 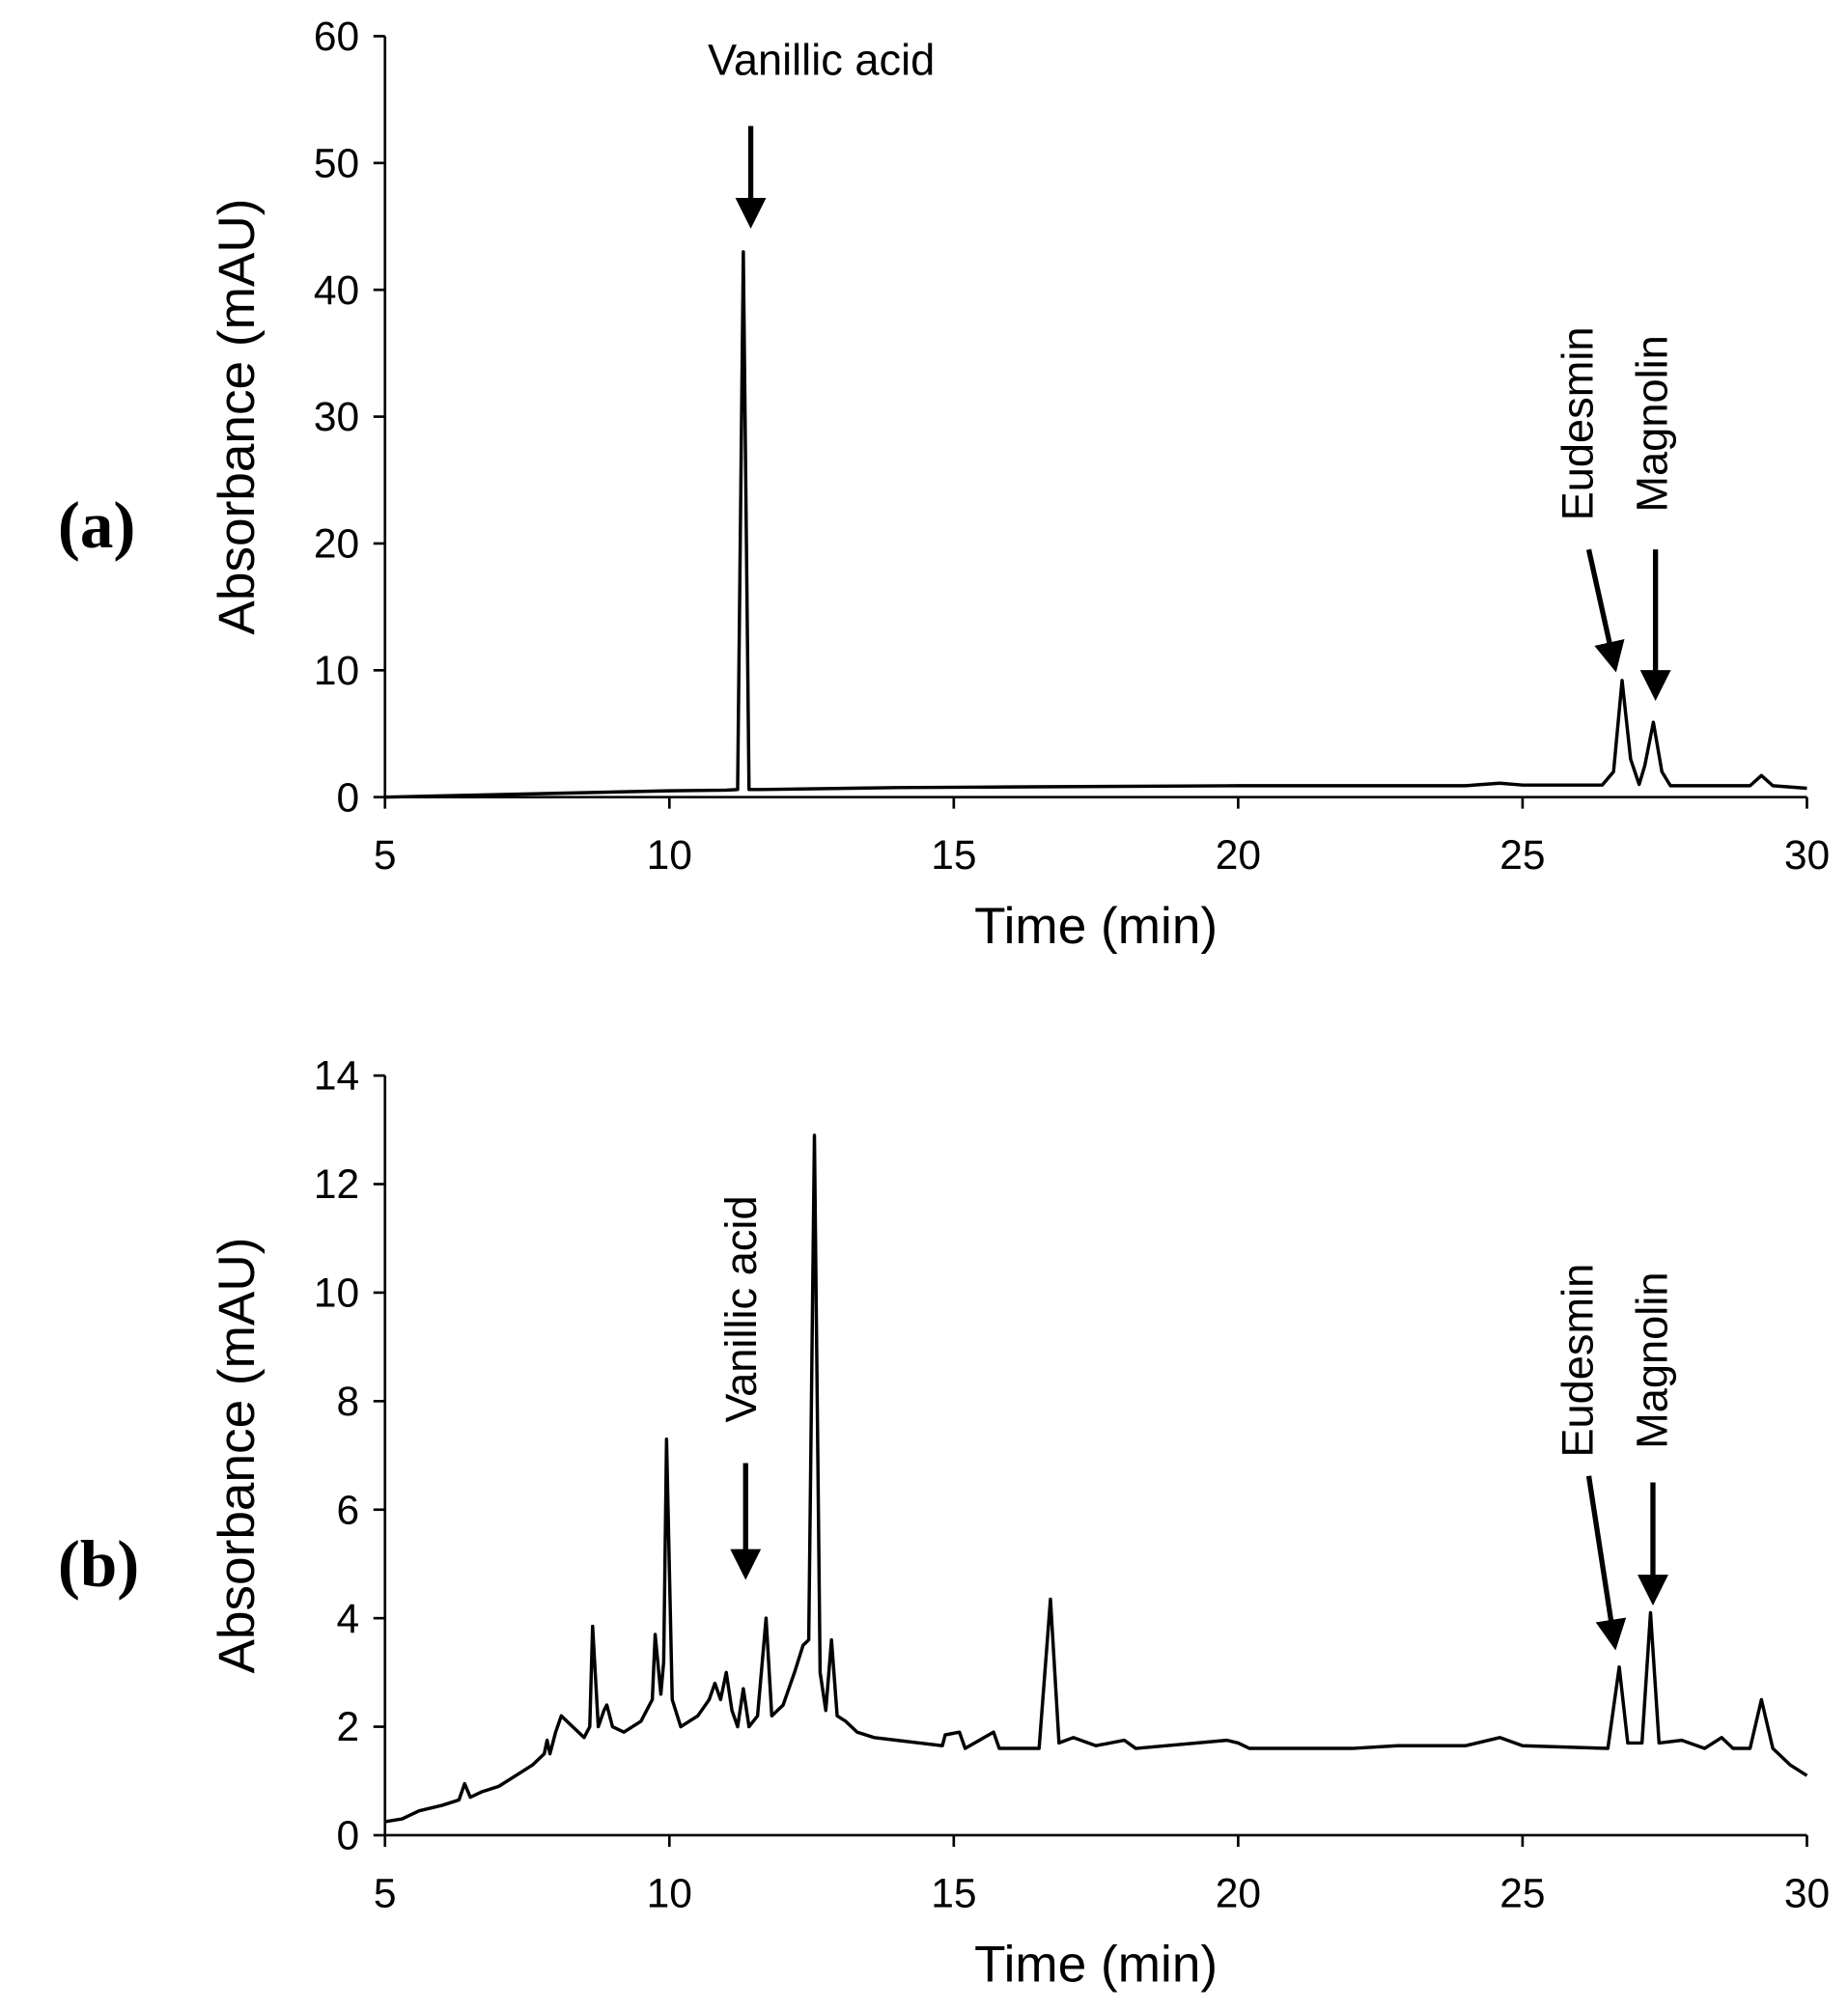 What do you see at coordinates (99, 1563) in the screenshot?
I see `panel-label: (b)` at bounding box center [99, 1563].